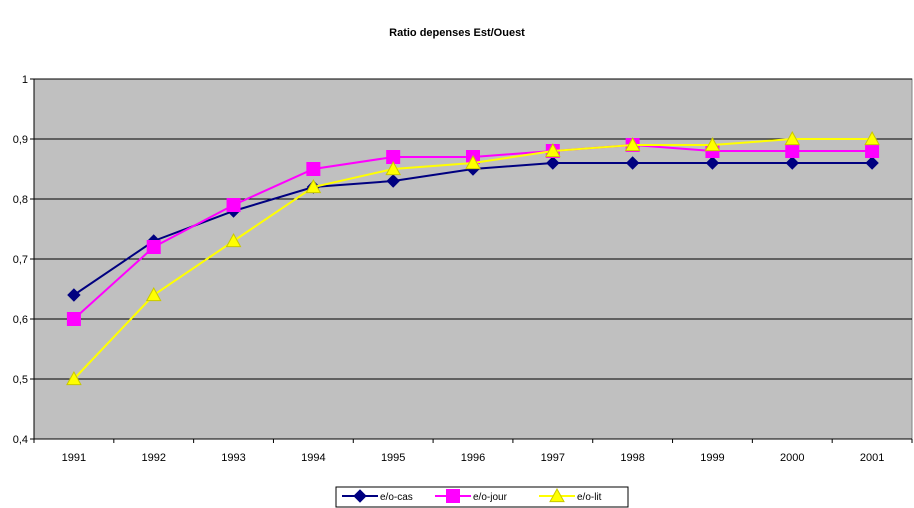  What do you see at coordinates (20, 380) in the screenshot?
I see `y-tick-label: 0,5` at bounding box center [20, 380].